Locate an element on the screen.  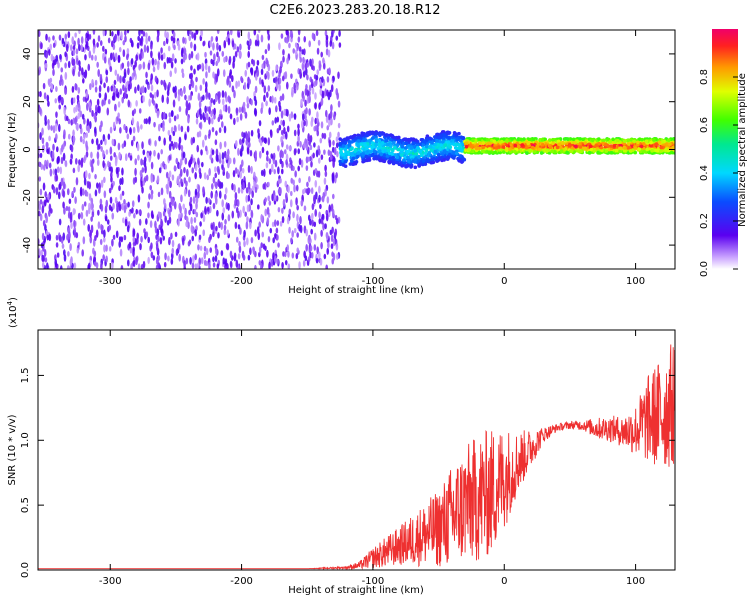
y-tick-label: -40 is located at coordinates (27, 245).